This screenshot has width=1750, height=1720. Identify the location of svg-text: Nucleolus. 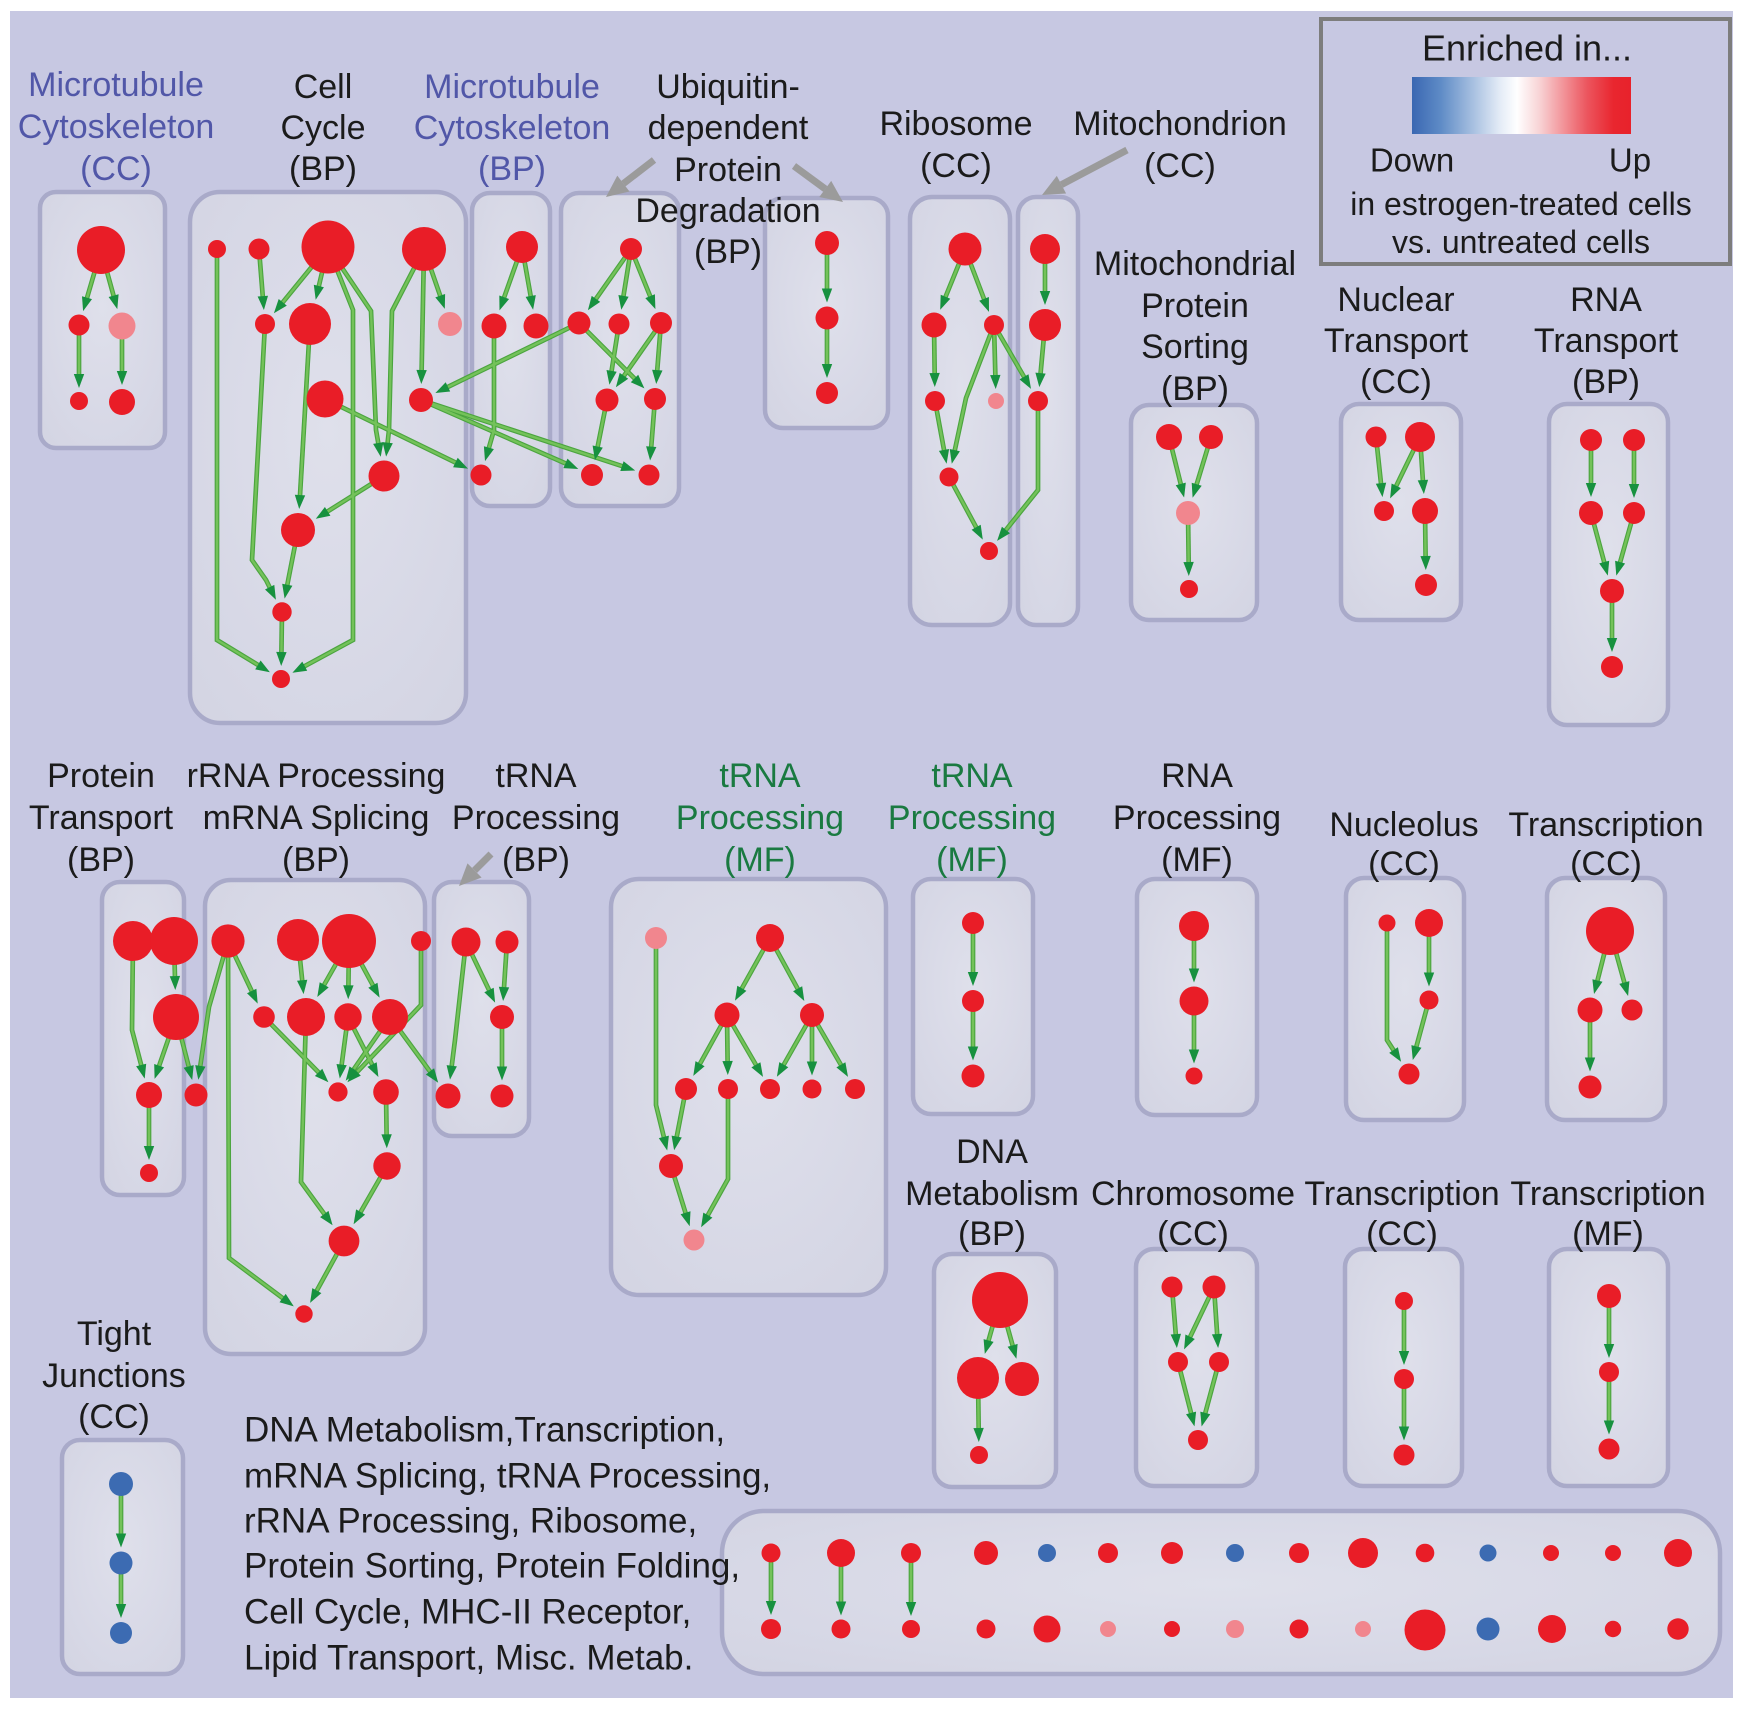
(1403, 825).